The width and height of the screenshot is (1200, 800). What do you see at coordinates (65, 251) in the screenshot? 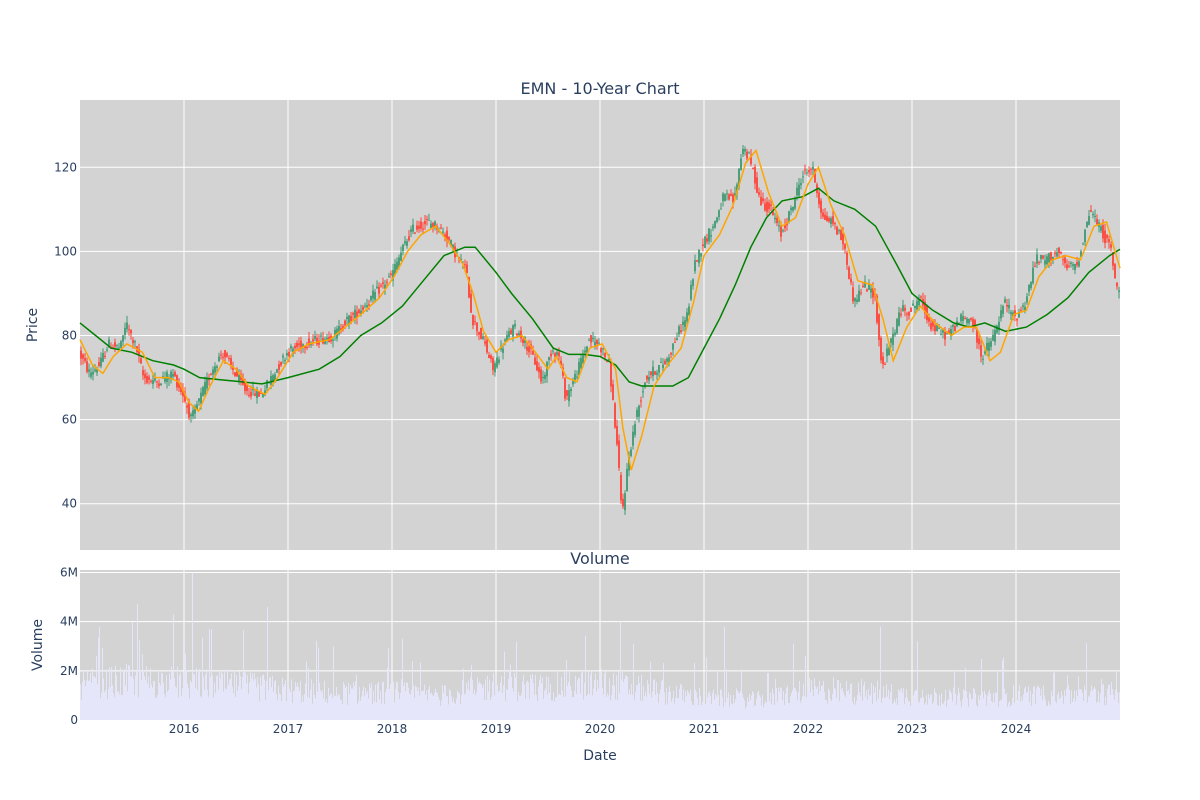
I see `price-y-tick-label: 100` at bounding box center [65, 251].